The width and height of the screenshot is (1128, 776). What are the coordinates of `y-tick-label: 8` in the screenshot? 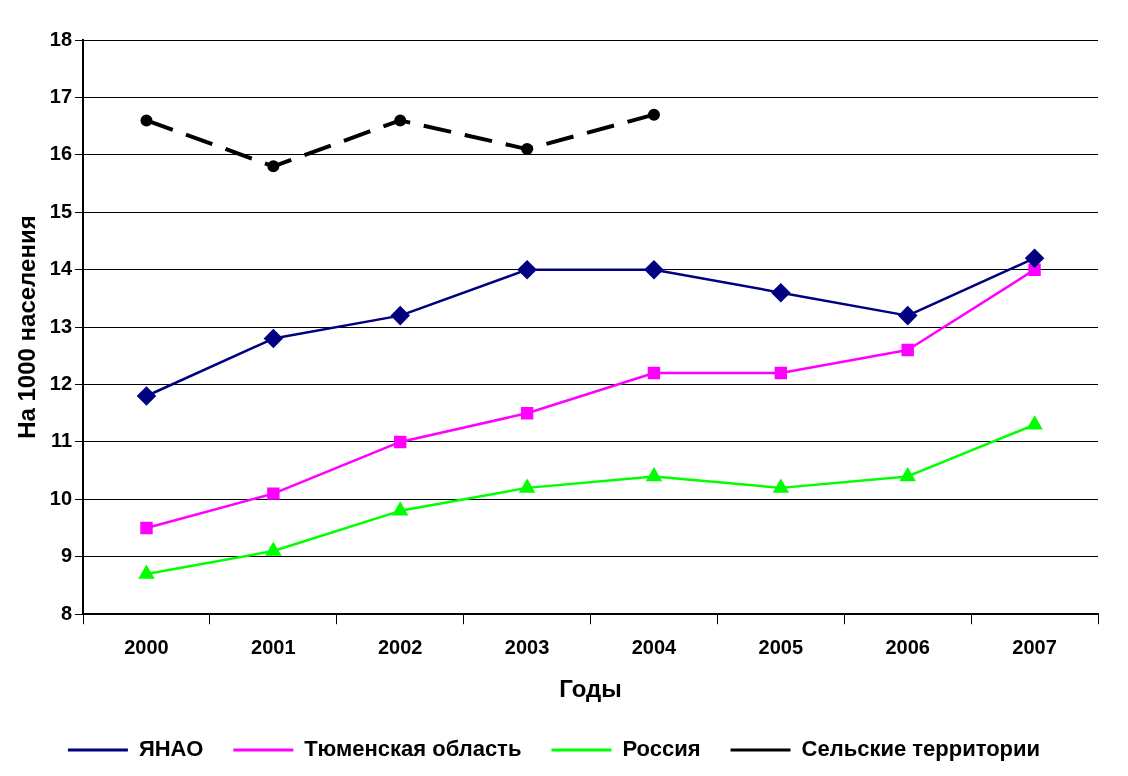 It's located at (66, 612).